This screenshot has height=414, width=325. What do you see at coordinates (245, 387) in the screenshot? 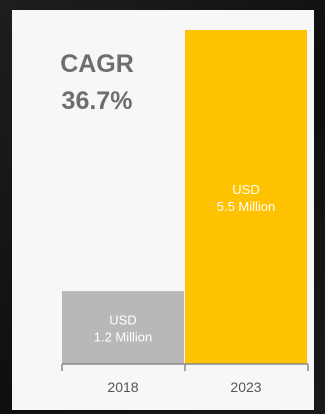
I see `x-tick-label-2023: 2023` at bounding box center [245, 387].